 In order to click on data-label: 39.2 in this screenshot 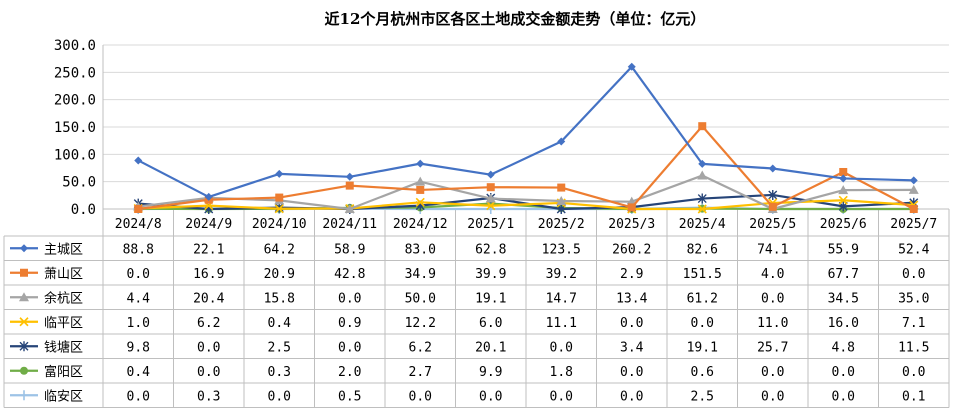, I will do `click(561, 274)`.